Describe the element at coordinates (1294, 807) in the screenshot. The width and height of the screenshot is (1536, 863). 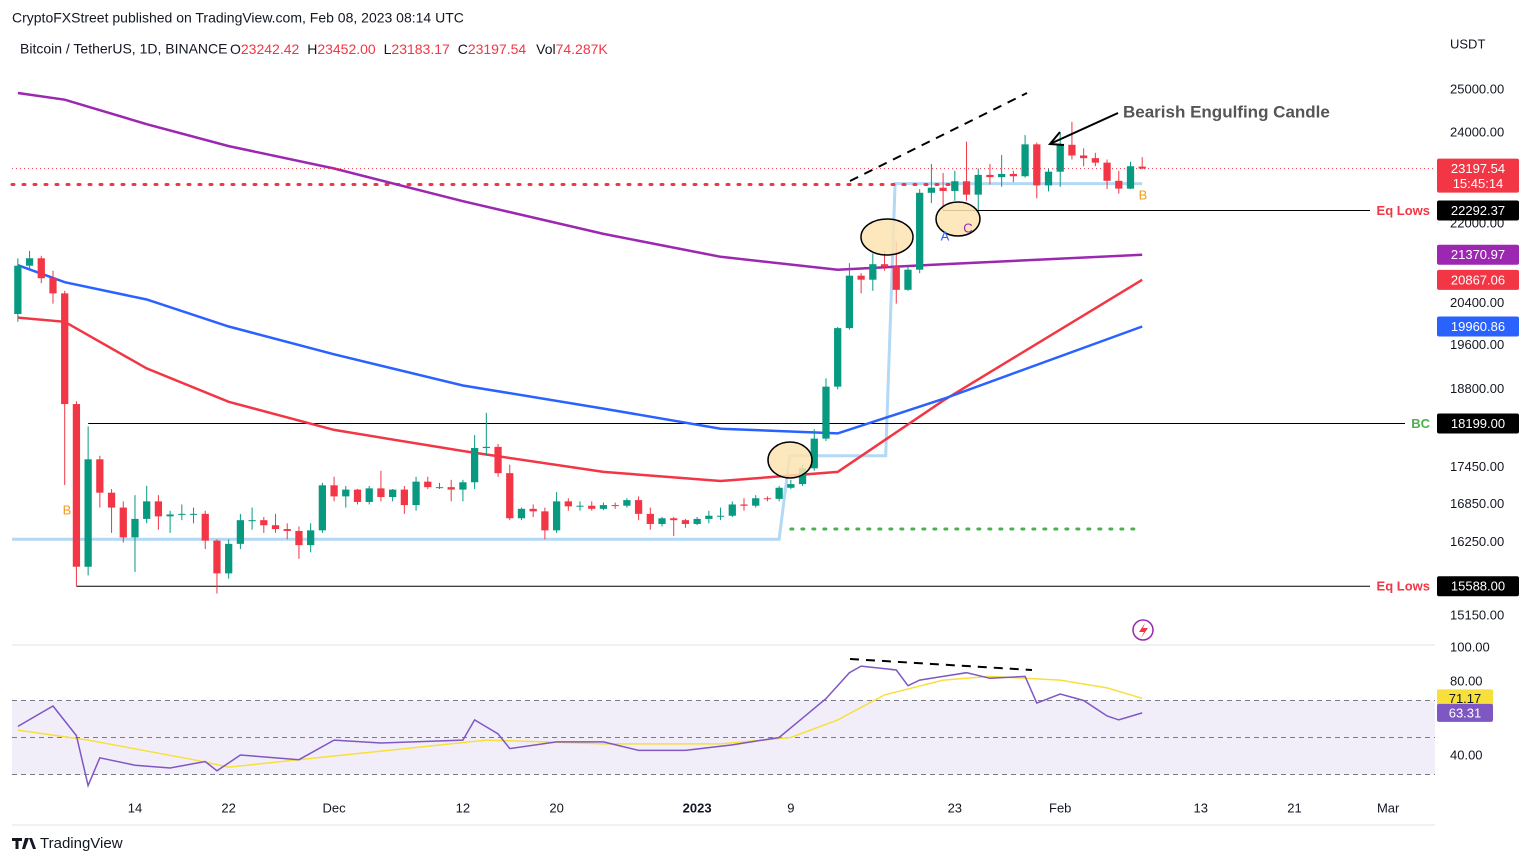
I see `x-tick-label: 21` at that location.